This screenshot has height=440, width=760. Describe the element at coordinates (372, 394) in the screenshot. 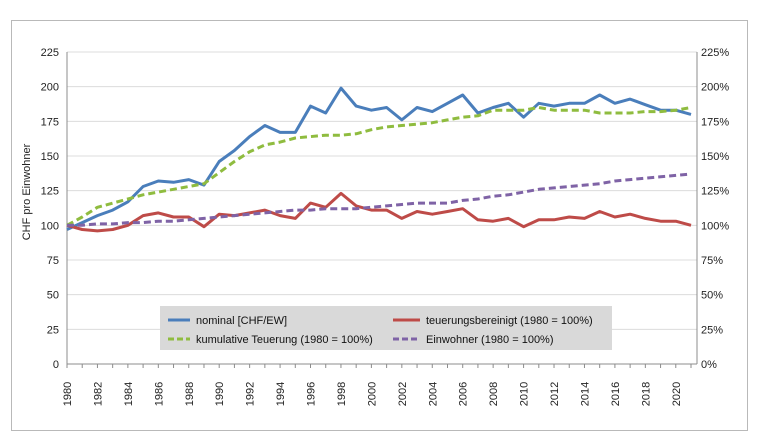

I see `x-tick-label: 2000` at that location.